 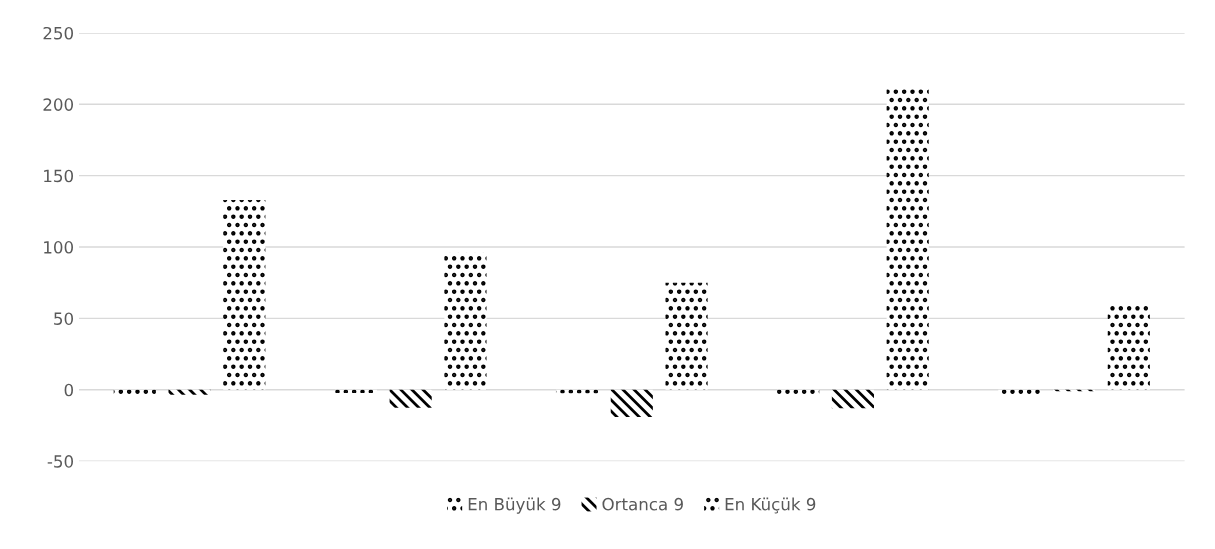 What do you see at coordinates (58, 104) in the screenshot?
I see `y-tick-label: 200` at bounding box center [58, 104].